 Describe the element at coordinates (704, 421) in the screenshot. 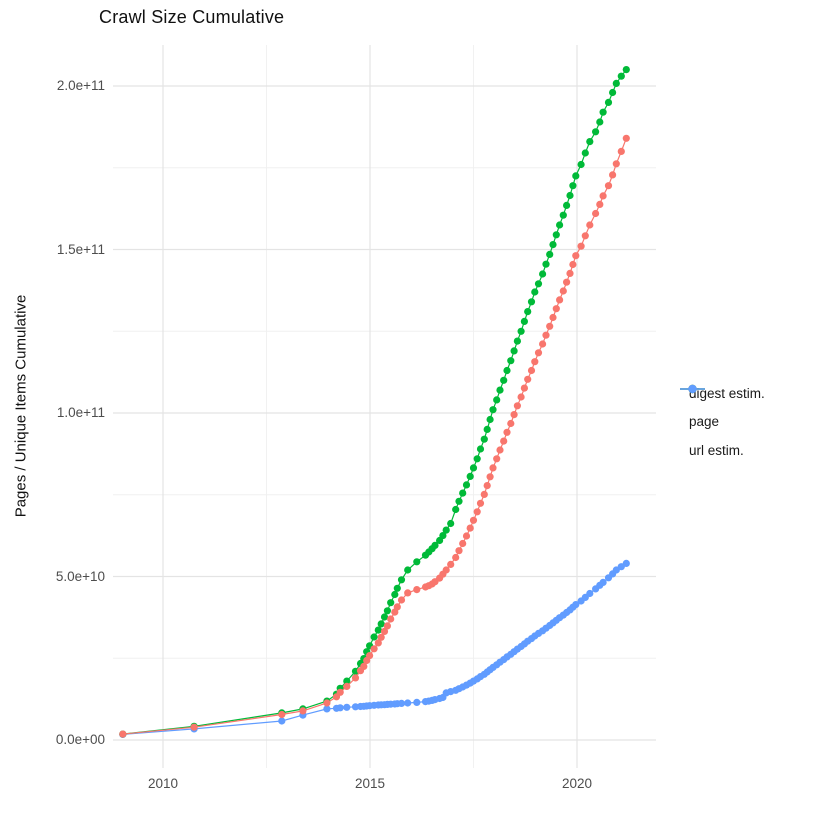

I see `legend-item-label: page` at that location.